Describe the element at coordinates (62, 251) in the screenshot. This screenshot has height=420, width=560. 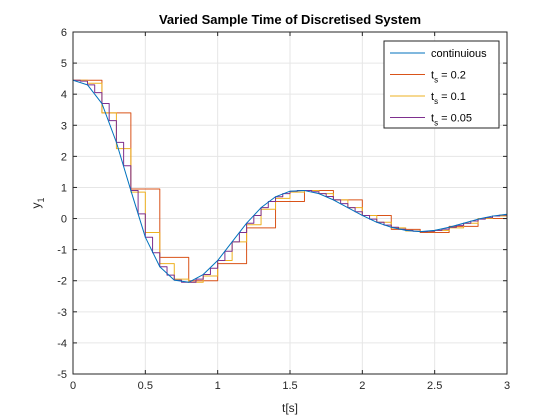
I see `y-tick-label: -1` at that location.